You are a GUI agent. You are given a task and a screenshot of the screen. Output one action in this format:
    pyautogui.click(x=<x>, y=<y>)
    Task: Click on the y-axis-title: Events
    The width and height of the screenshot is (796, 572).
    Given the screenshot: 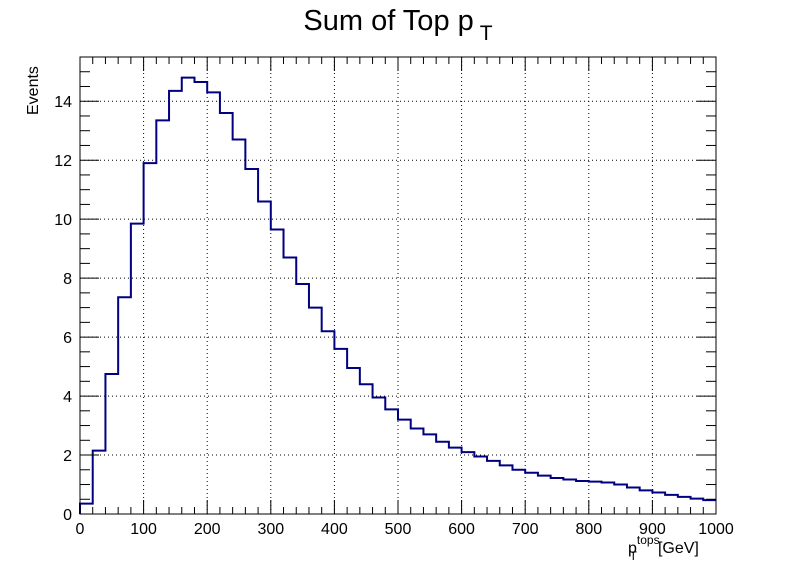 What is the action you would take?
    pyautogui.click(x=33, y=90)
    